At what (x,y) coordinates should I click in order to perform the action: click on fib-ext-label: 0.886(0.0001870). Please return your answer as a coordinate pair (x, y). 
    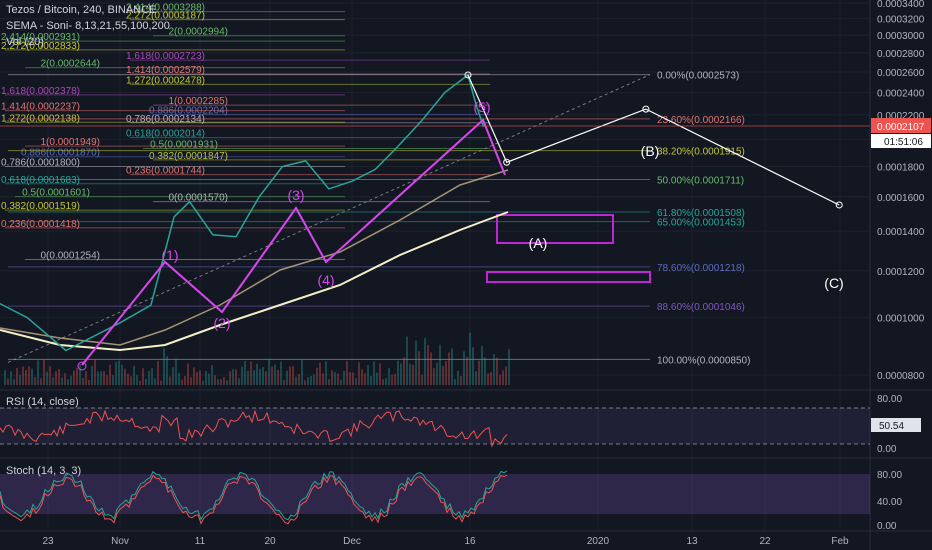
    Looking at the image, I should click on (60, 153).